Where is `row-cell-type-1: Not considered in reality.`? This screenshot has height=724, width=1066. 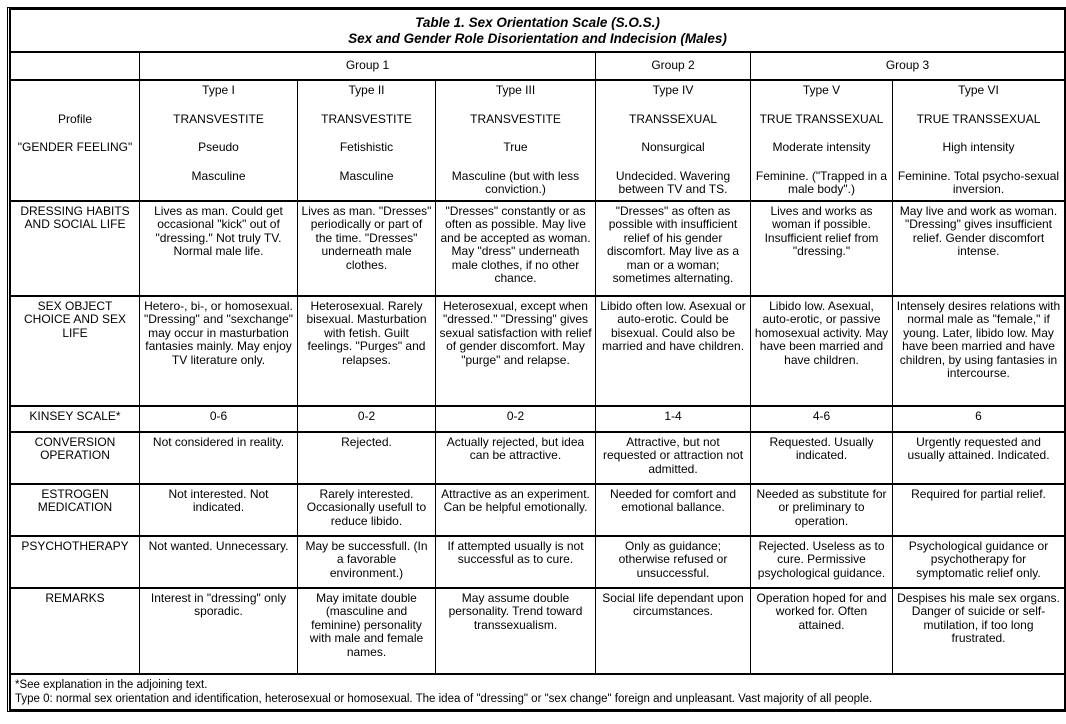 row-cell-type-1: Not considered in reality. is located at coordinates (218, 457).